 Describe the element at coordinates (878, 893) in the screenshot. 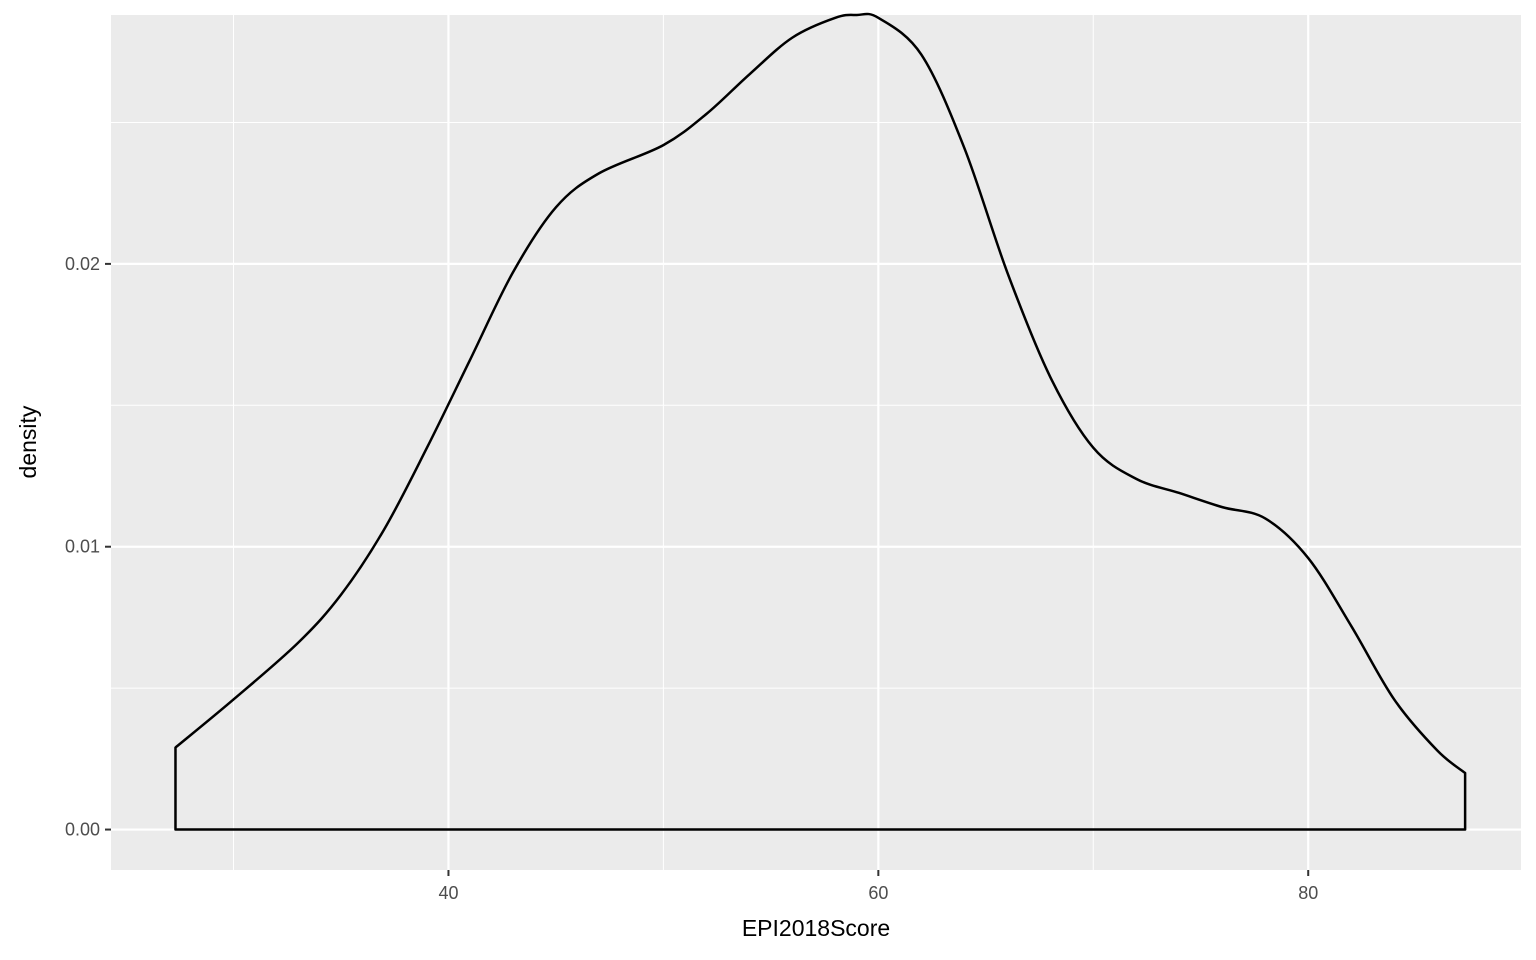

I see `x-tick-label: 60` at that location.